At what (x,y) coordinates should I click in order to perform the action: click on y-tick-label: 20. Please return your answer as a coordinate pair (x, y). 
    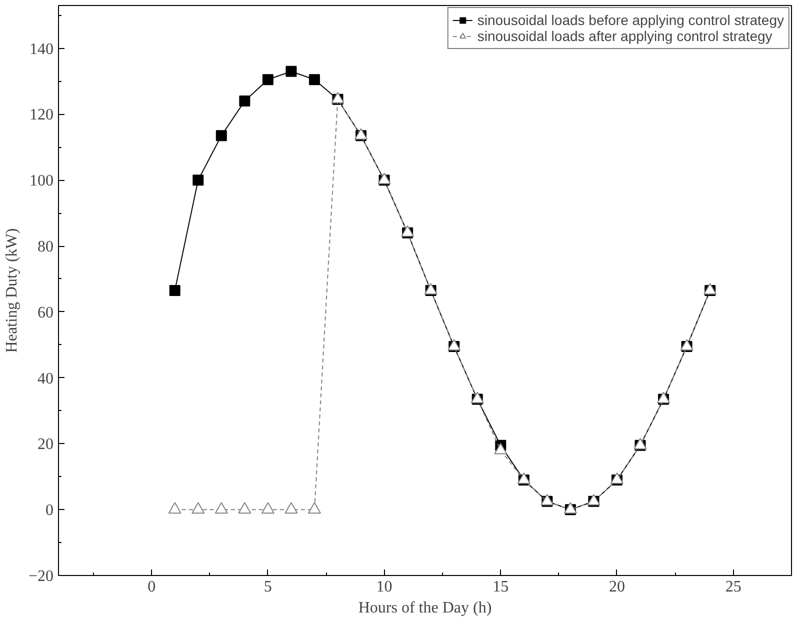
    Looking at the image, I should click on (46, 445).